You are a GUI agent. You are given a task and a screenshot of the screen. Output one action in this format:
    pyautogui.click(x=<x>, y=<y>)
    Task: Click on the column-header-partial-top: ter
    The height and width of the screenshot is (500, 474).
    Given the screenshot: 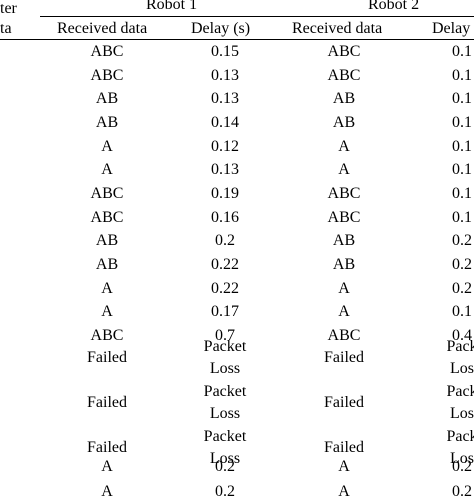 What is the action you would take?
    pyautogui.click(x=8, y=8)
    